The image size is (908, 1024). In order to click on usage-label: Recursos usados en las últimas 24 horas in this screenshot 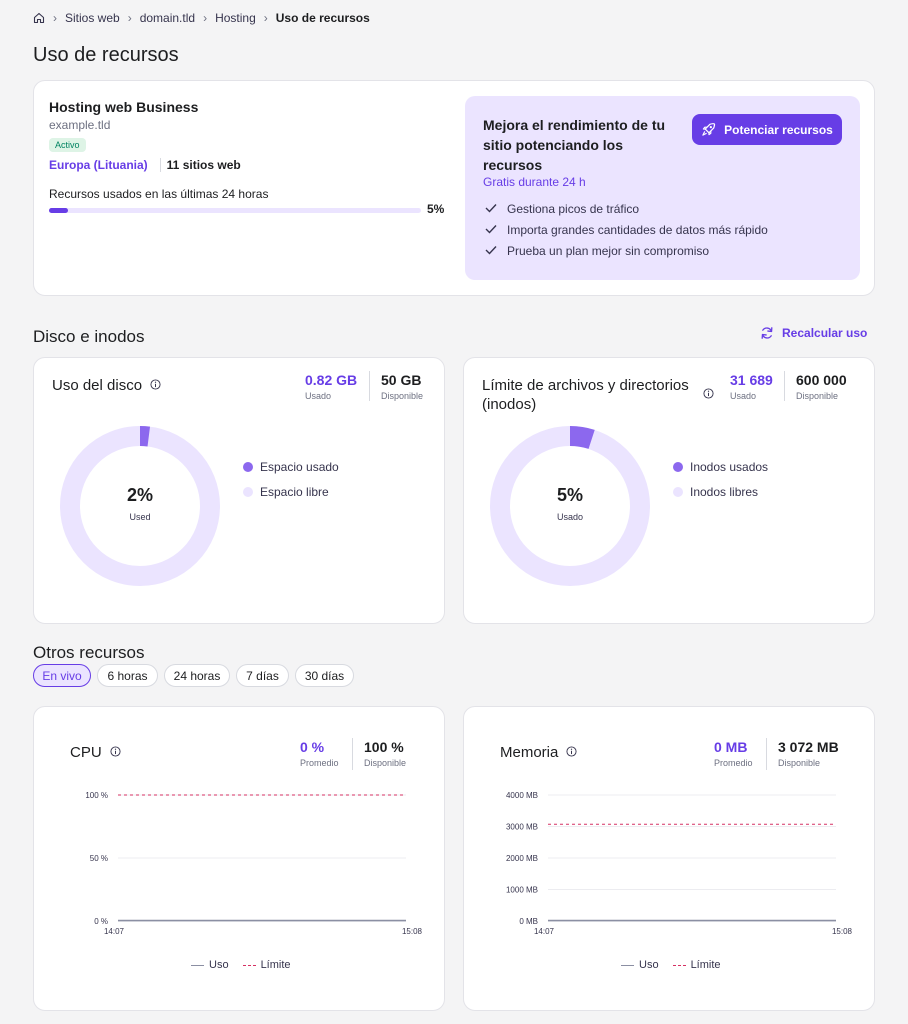, I will do `click(159, 194)`.